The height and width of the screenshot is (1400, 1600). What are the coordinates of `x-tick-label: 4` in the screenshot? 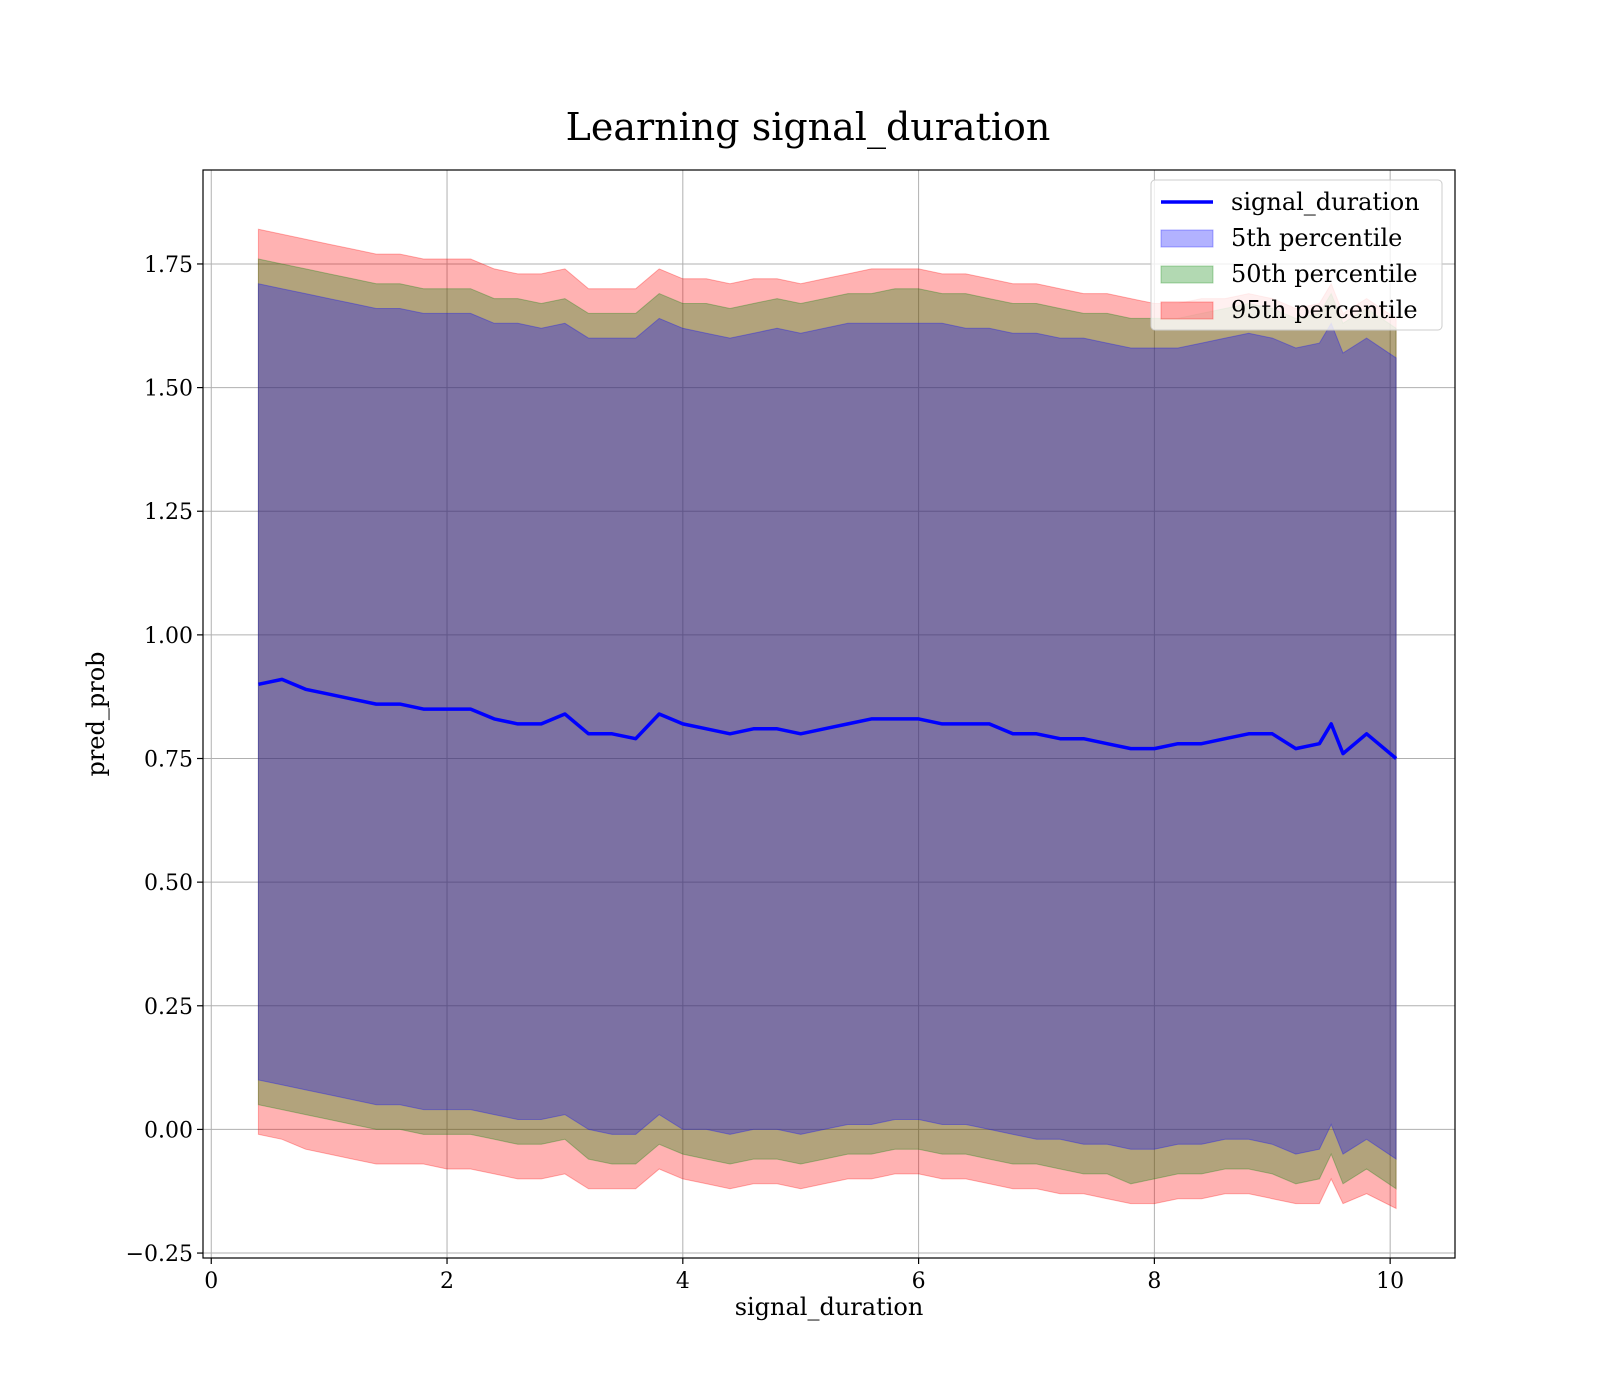 It's located at (683, 1281).